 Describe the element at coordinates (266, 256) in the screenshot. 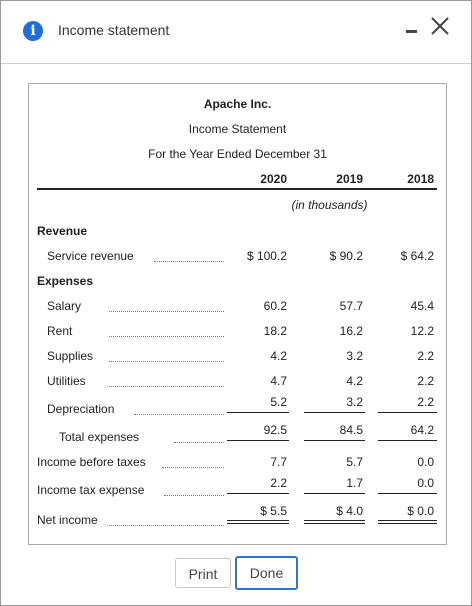

I see `service-revenue-2020: $ 100.2` at that location.